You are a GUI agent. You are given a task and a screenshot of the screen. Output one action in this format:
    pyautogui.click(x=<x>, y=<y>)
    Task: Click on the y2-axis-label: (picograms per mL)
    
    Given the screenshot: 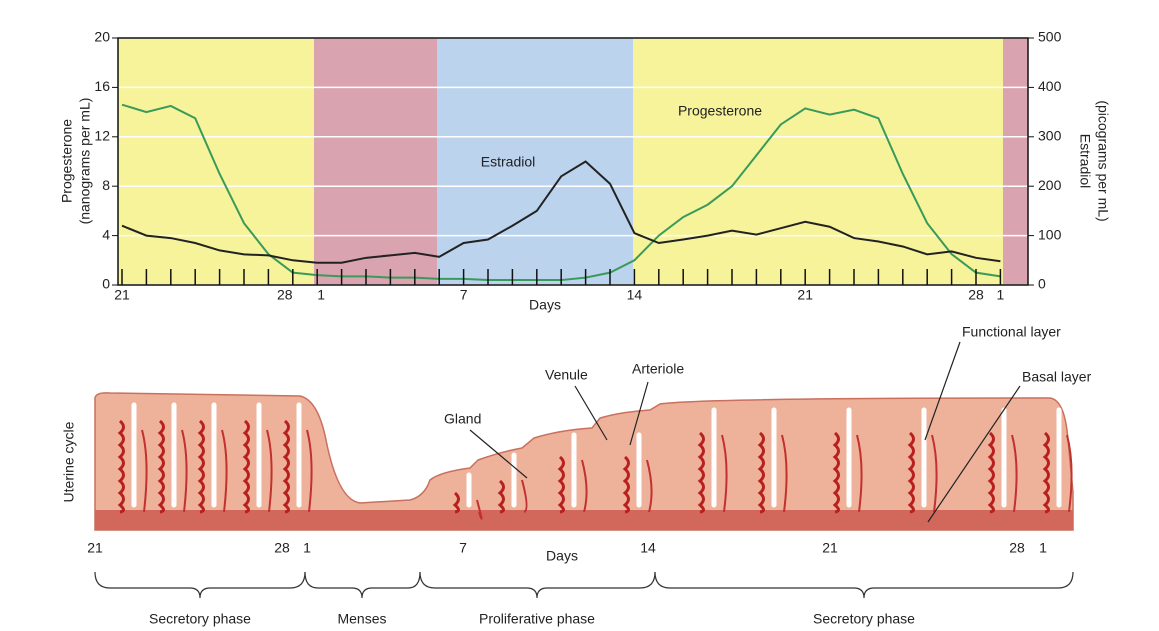 What is the action you would take?
    pyautogui.click(x=1103, y=160)
    